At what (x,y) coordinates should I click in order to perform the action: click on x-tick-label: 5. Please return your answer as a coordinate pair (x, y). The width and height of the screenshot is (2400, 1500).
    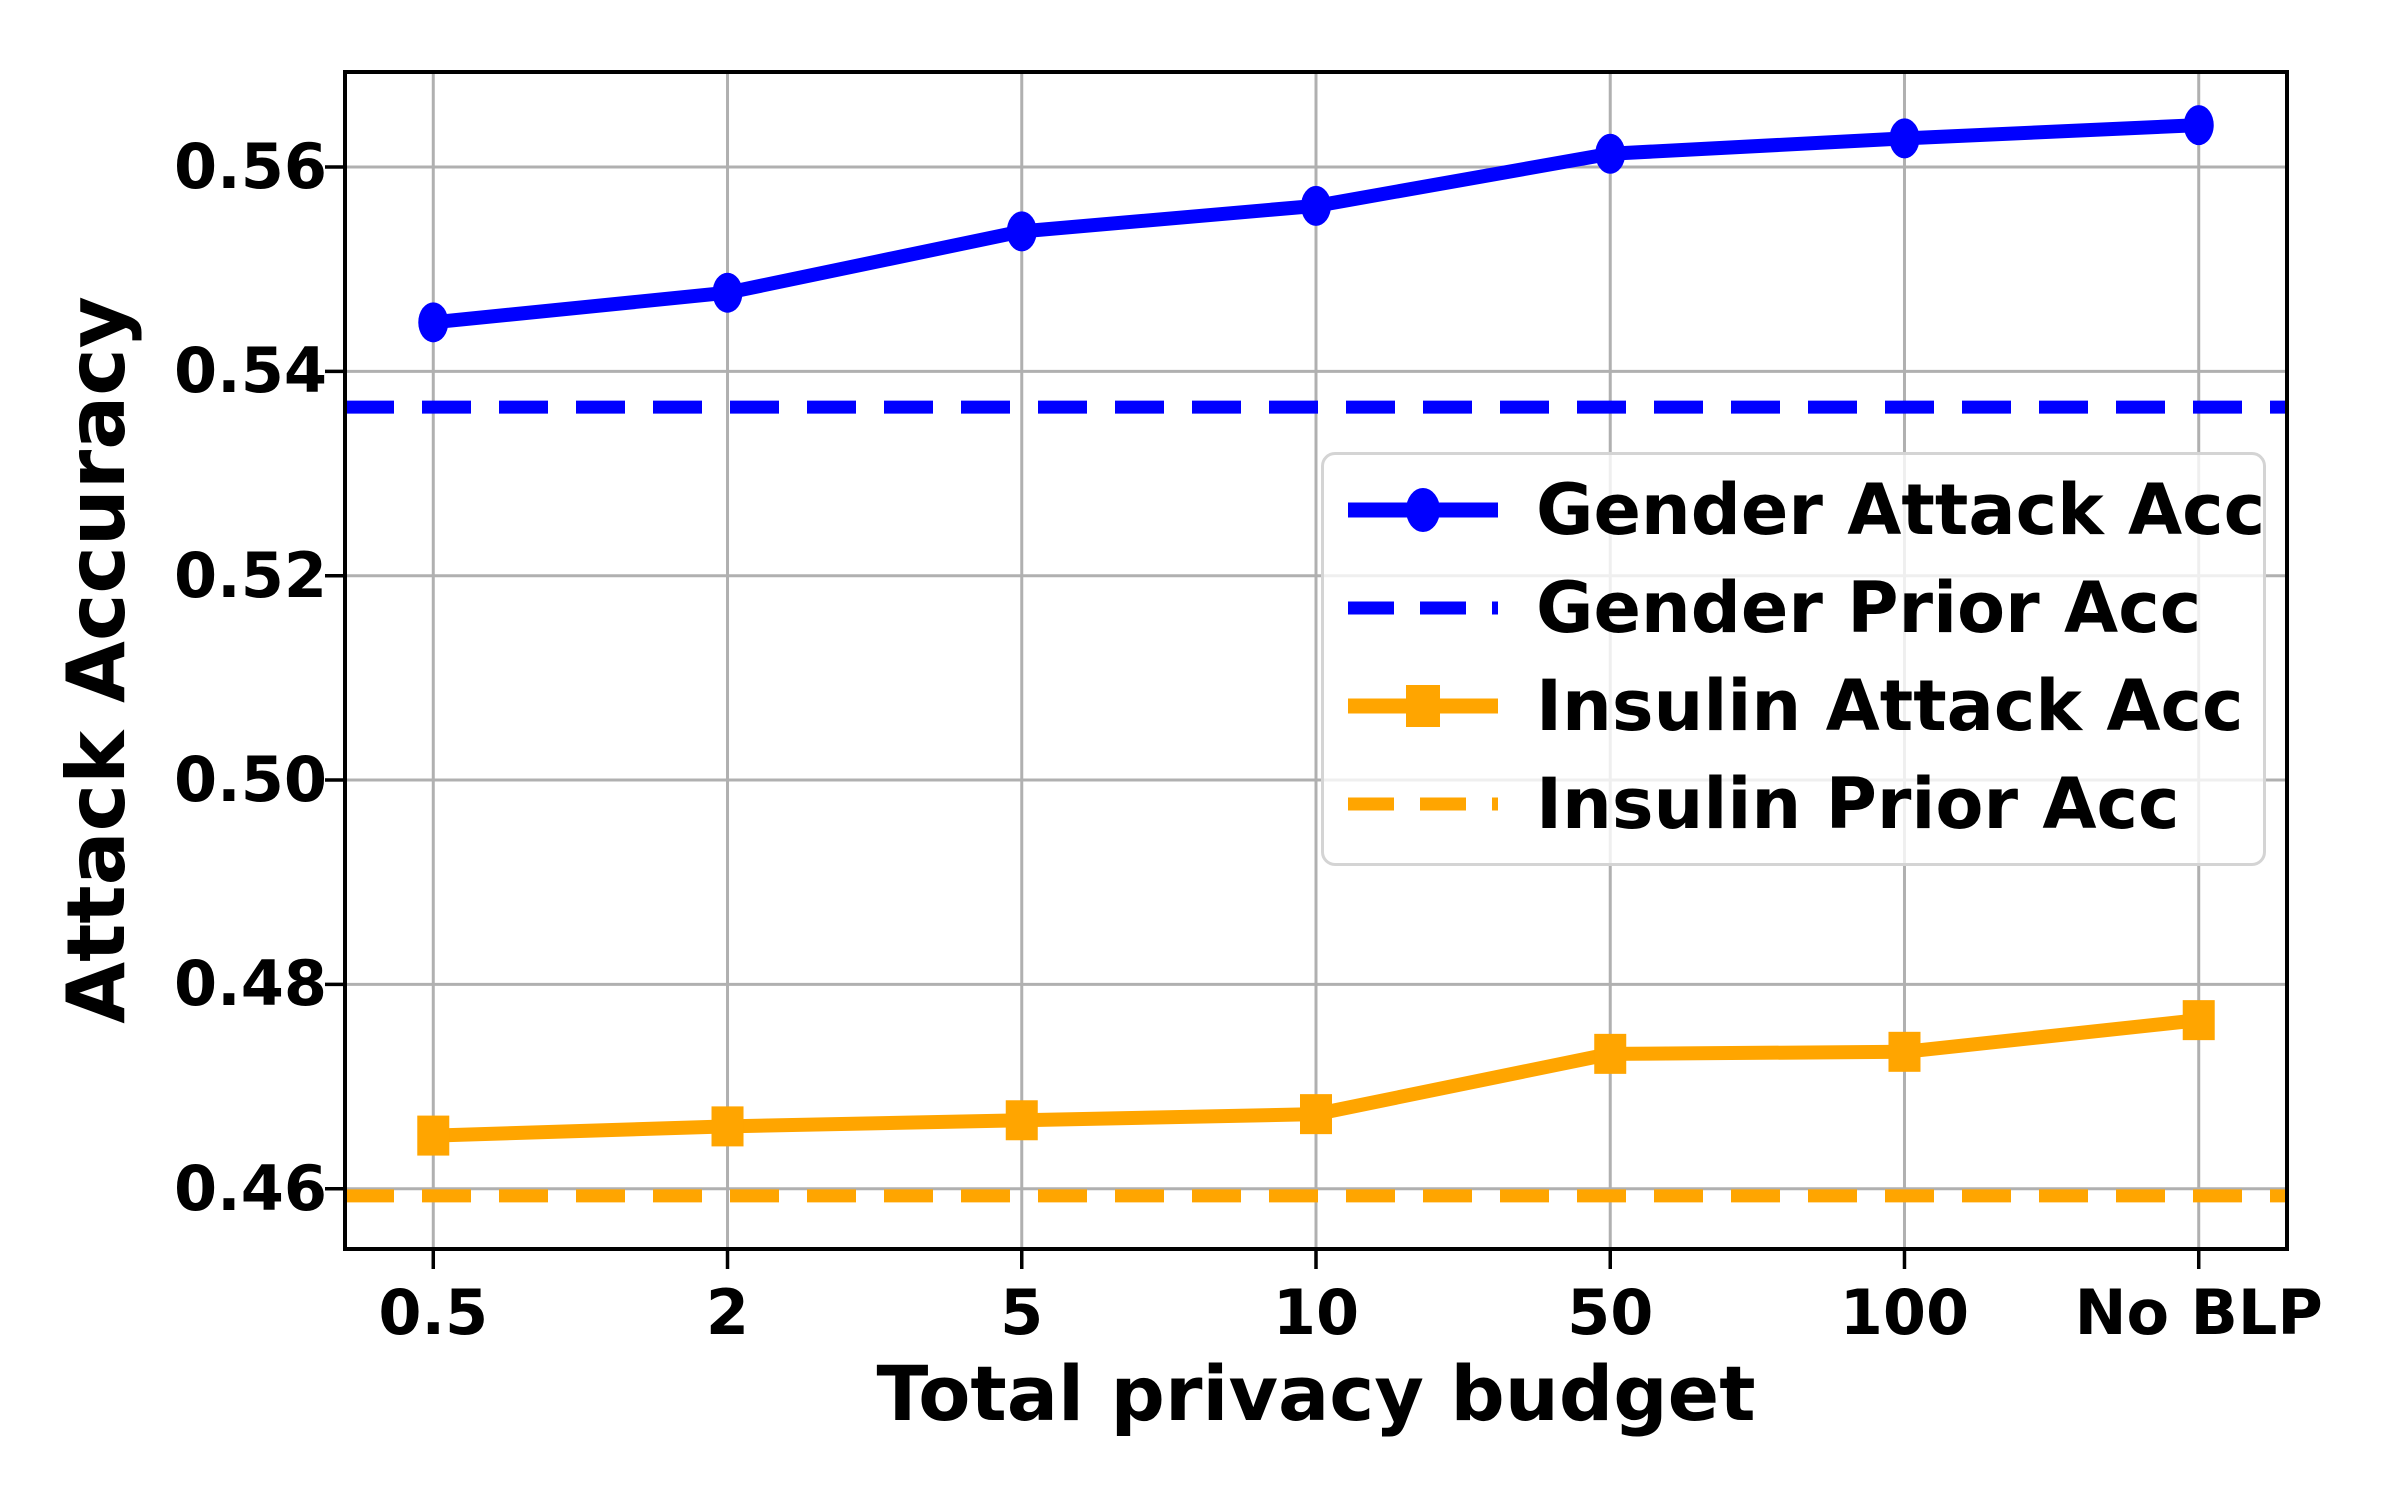
    Looking at the image, I should click on (1022, 1312).